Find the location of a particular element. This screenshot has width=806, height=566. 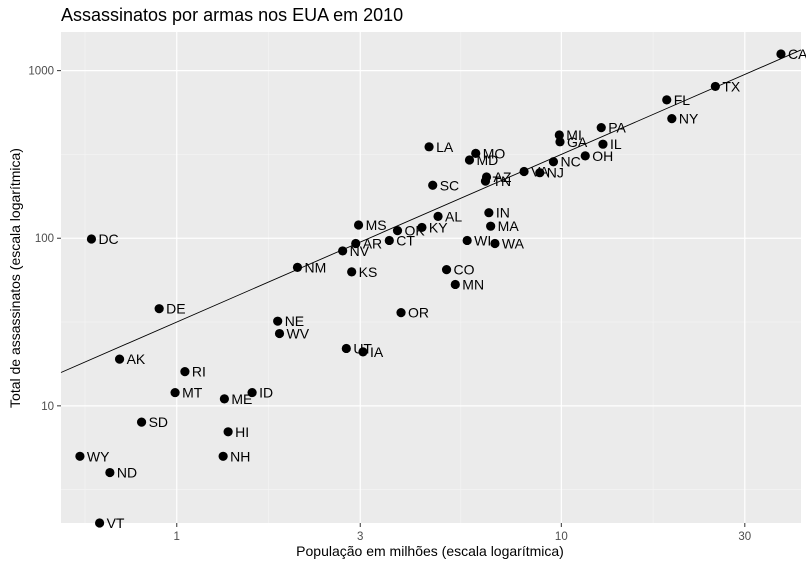

point-label-dc: DC is located at coordinates (108, 239).